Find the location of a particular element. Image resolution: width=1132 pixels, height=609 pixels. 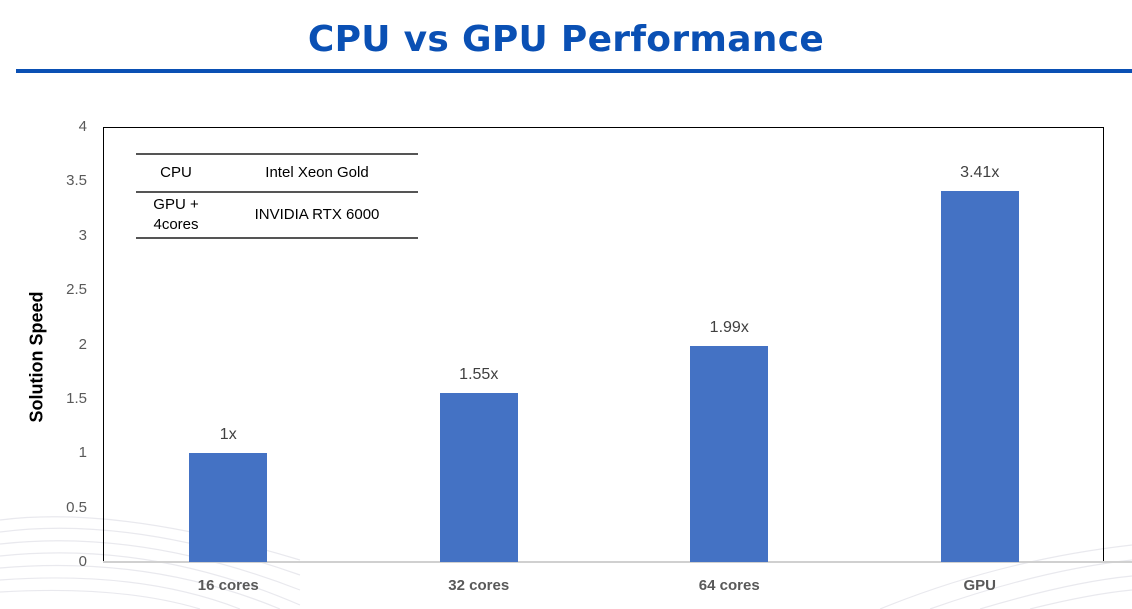

spec-key: CPU is located at coordinates (176, 172).